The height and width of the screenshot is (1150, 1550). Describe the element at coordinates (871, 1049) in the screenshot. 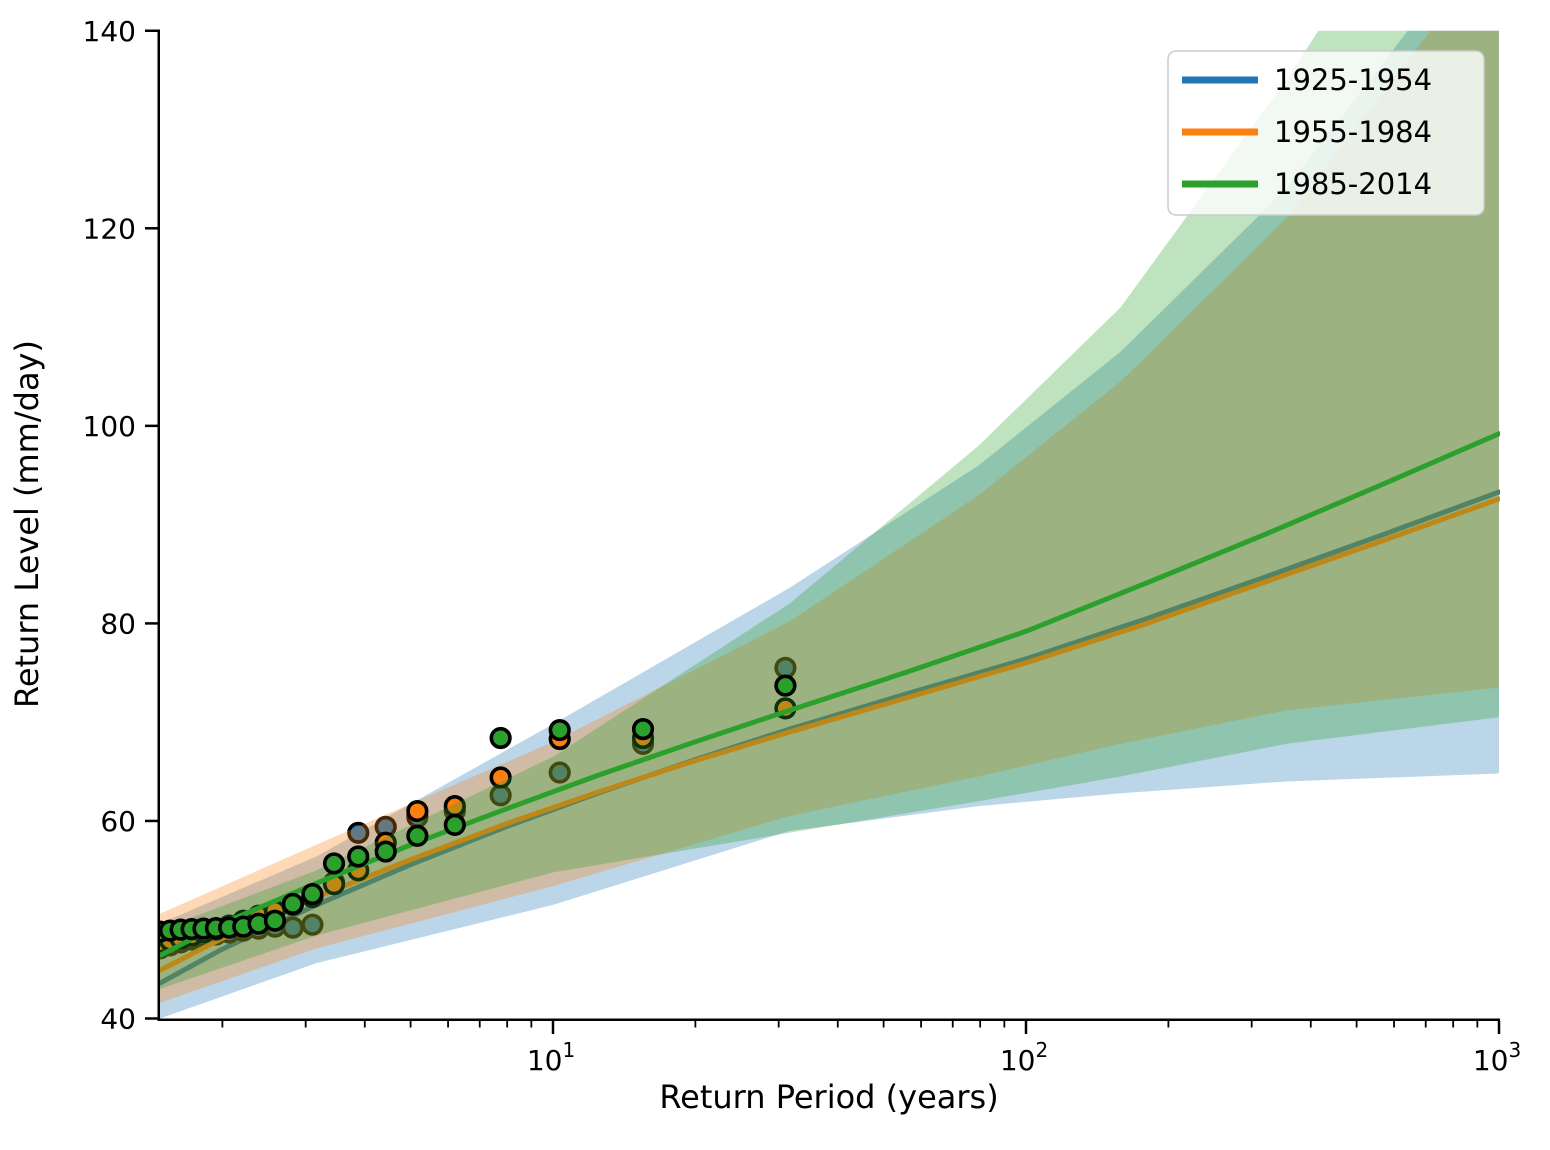

I see `x-axis: 10¹ 10² 10³` at that location.